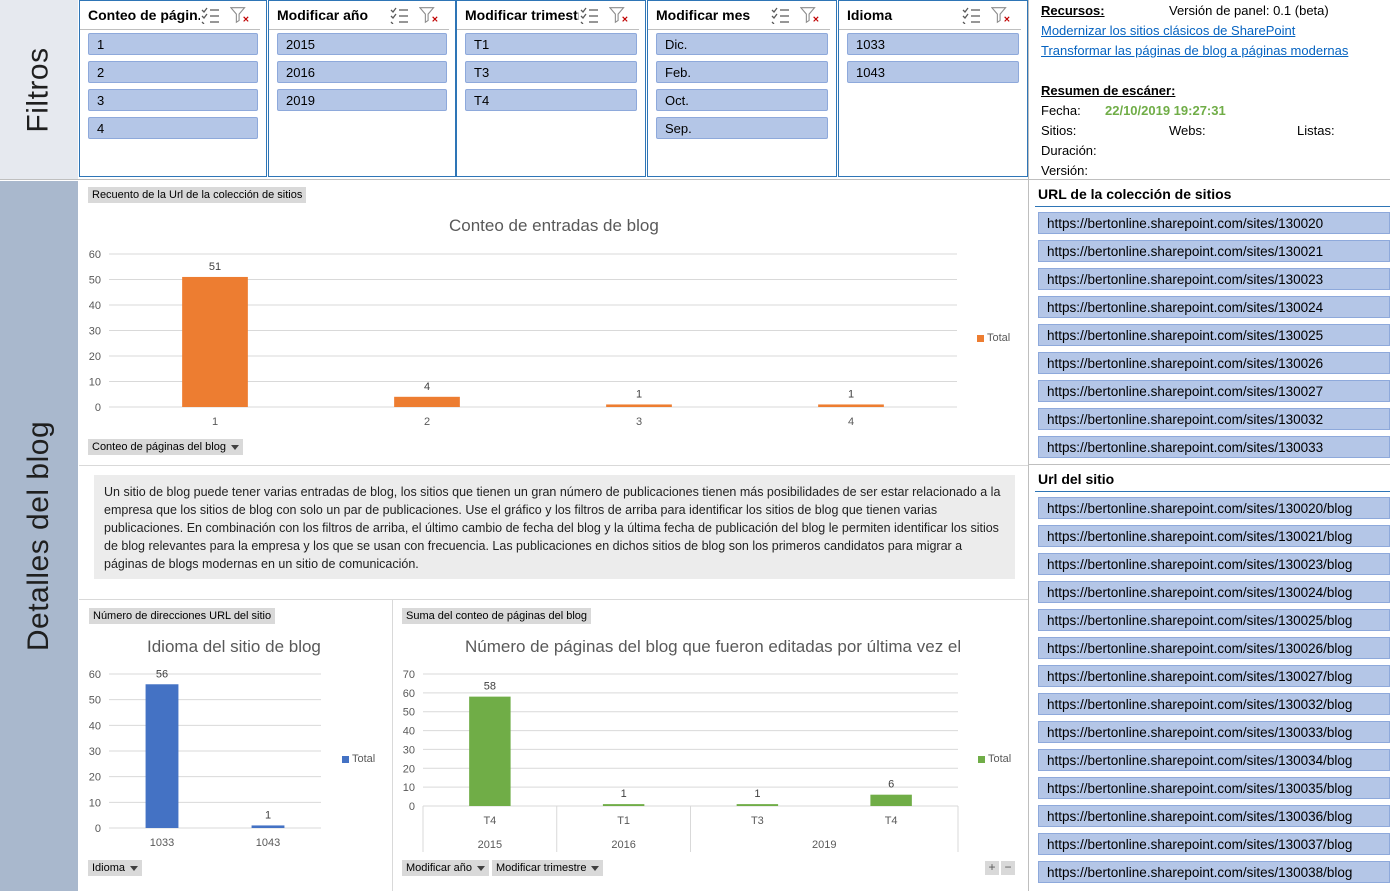 This screenshot has width=1390, height=891. What do you see at coordinates (551, 44) in the screenshot?
I see `slicer-item: T1` at bounding box center [551, 44].